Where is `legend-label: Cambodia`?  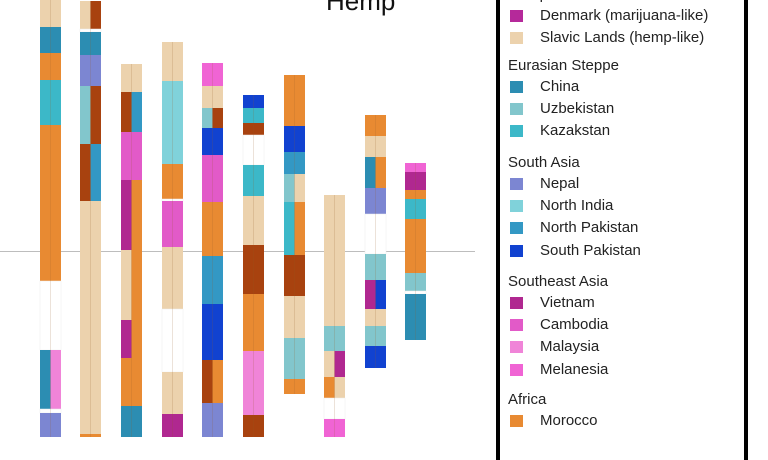
legend-label: Cambodia is located at coordinates (574, 325).